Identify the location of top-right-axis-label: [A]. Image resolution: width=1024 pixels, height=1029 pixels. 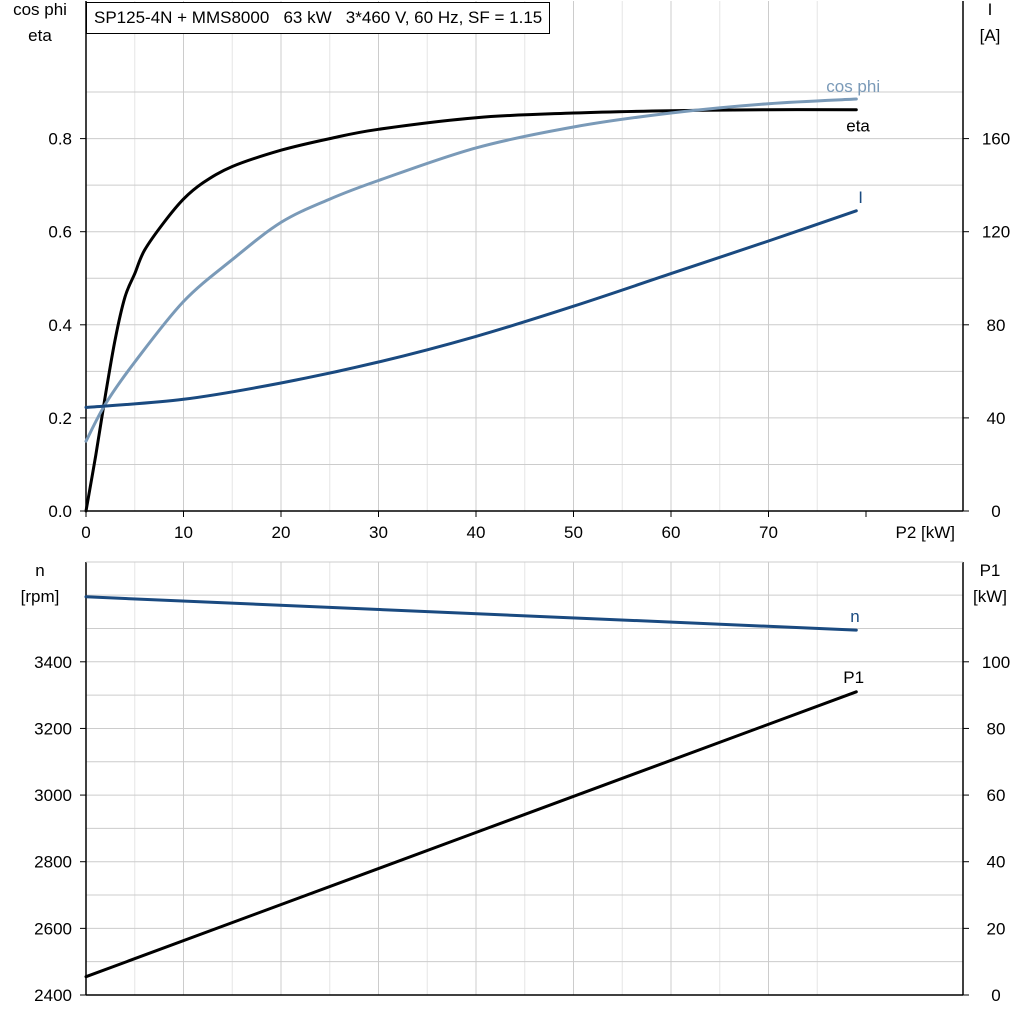
(990, 35).